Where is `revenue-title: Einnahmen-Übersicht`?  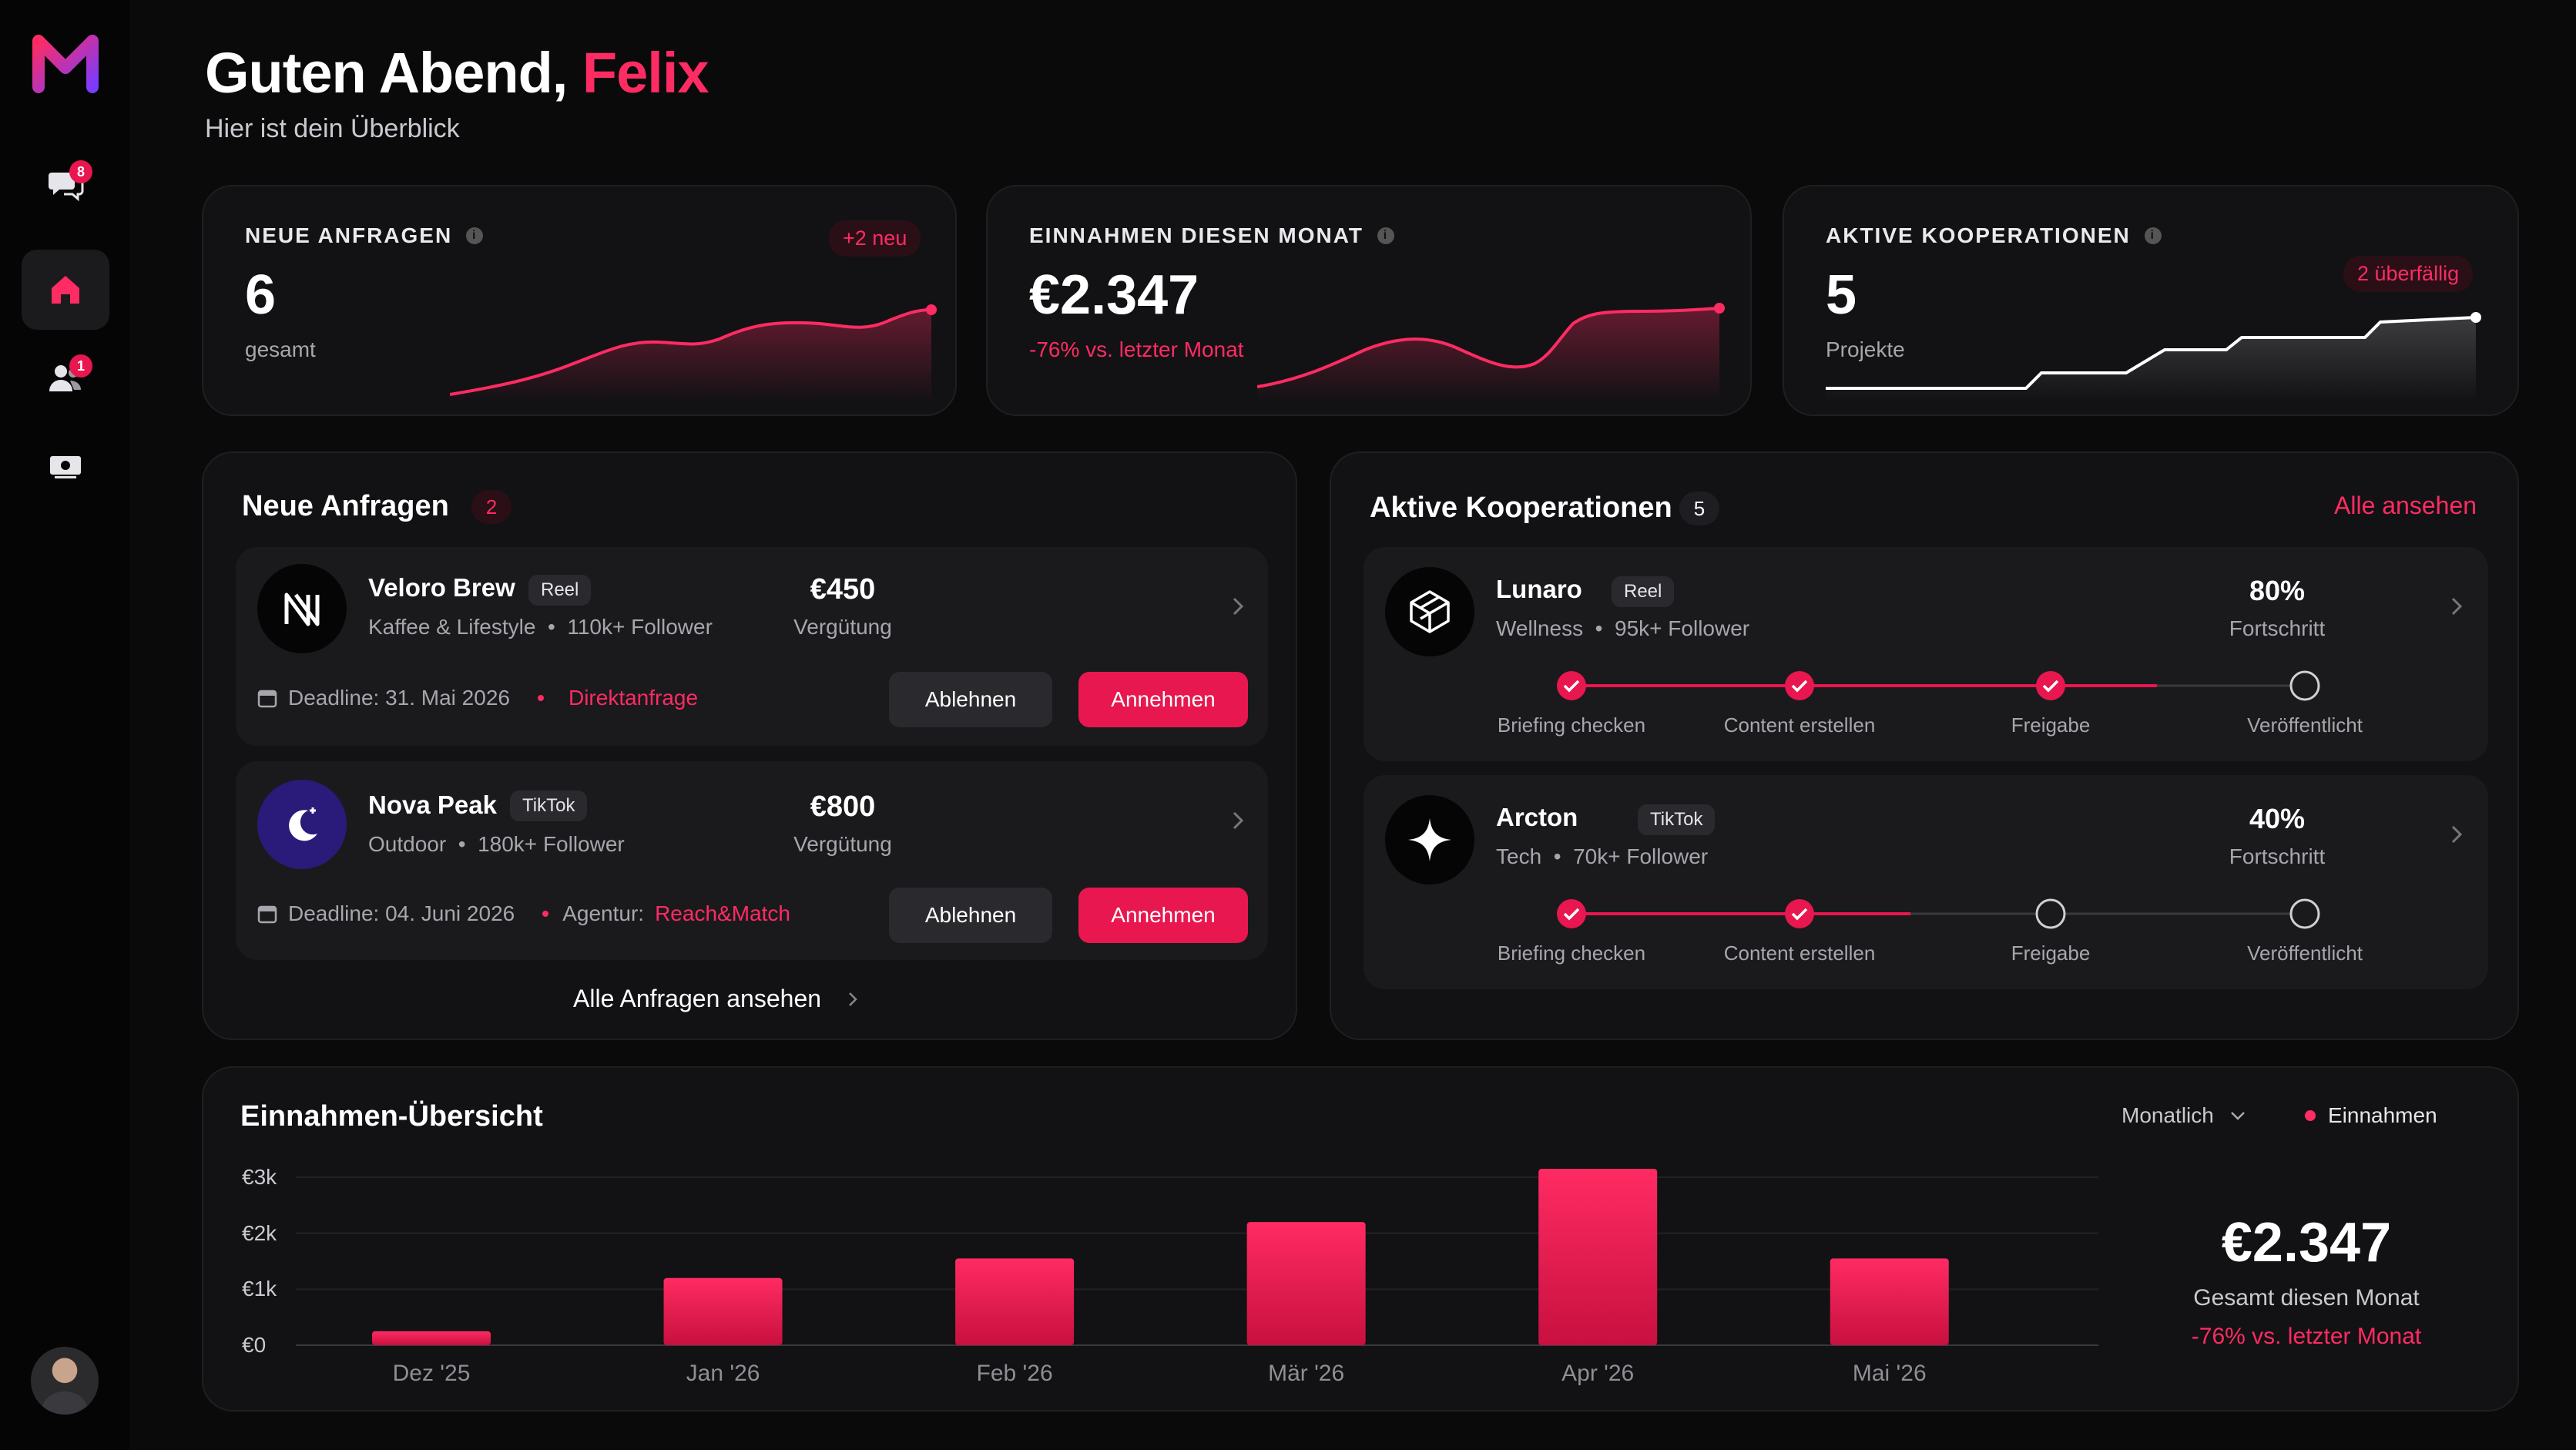 revenue-title: Einnahmen-Übersicht is located at coordinates (391, 1116).